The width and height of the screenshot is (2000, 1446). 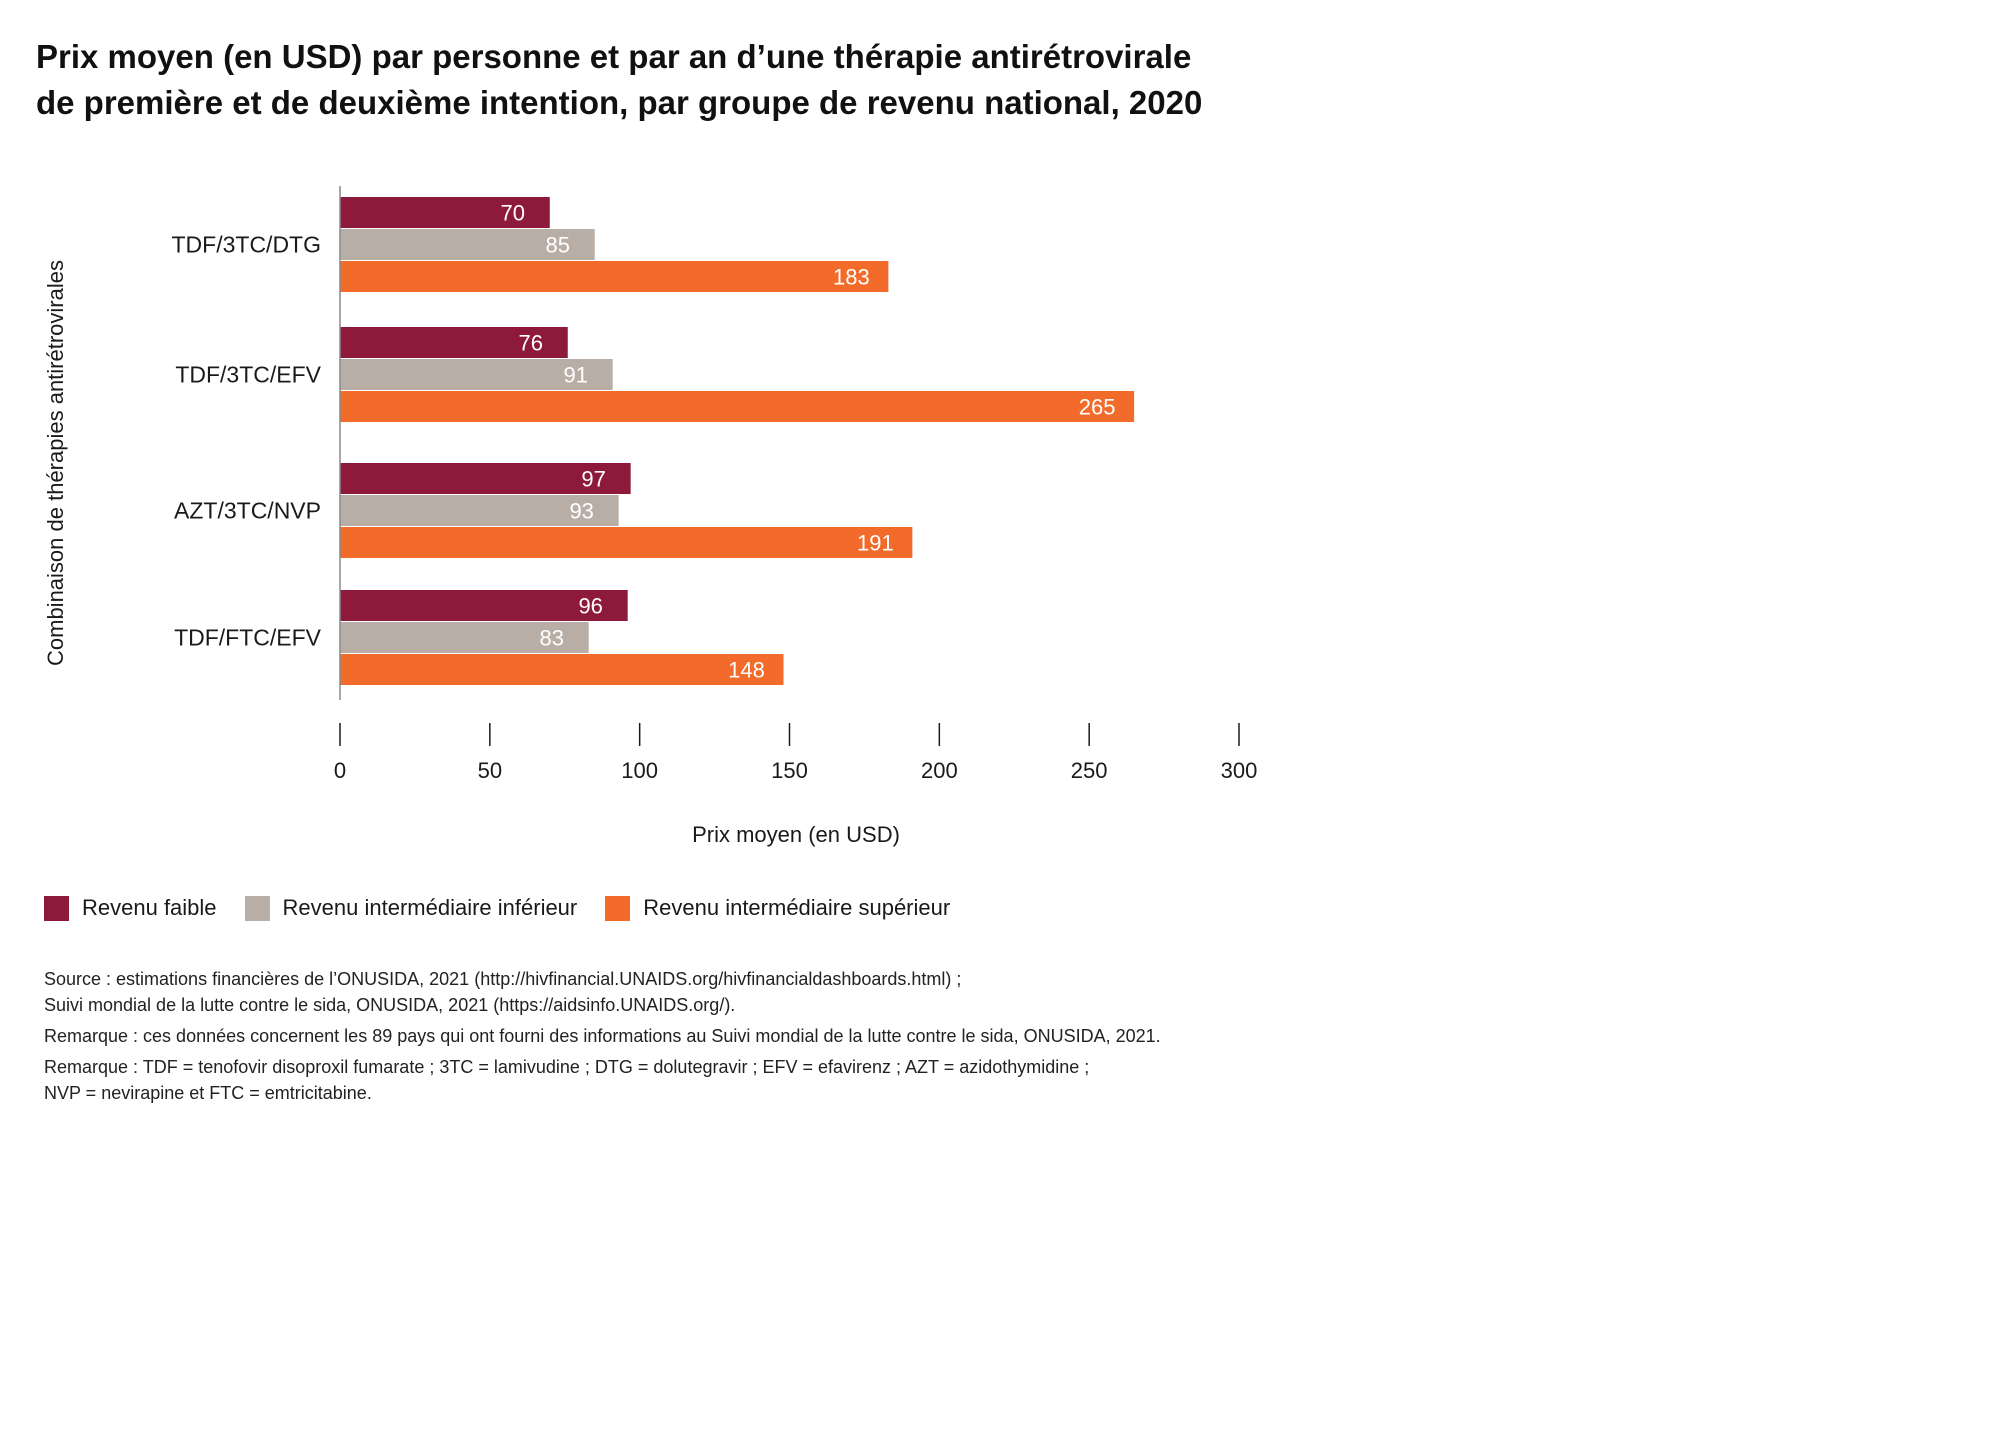 I want to click on x-tick-label: 0, so click(x=340, y=770).